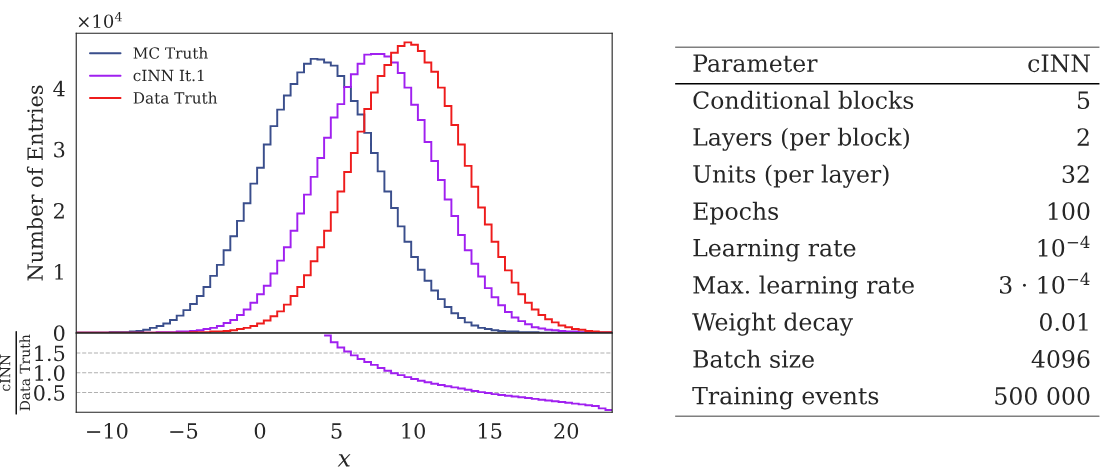  What do you see at coordinates (344, 460) in the screenshot?
I see `x-axis-title: x` at bounding box center [344, 460].